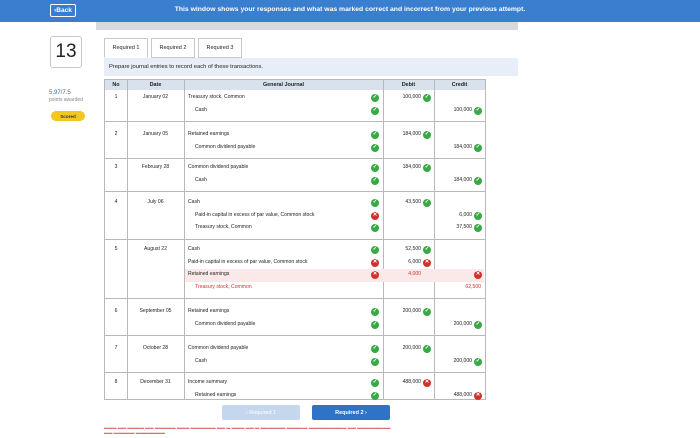 The width and height of the screenshot is (700, 438). What do you see at coordinates (116, 311) in the screenshot?
I see `entry-number: 6` at bounding box center [116, 311].